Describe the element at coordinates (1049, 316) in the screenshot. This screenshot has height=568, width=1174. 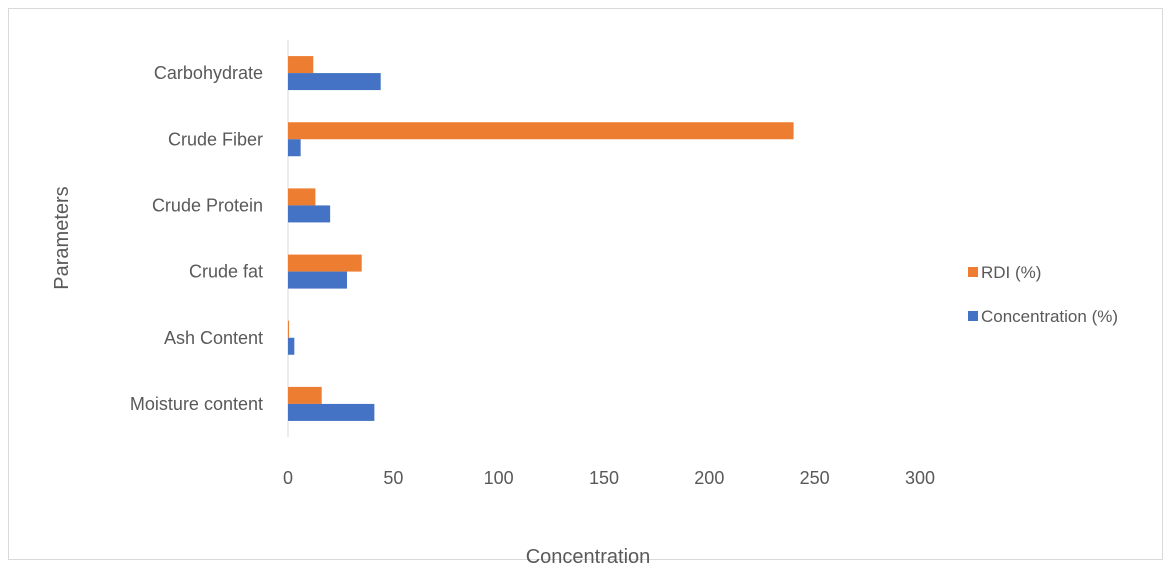
I see `legend-label-concentration: Concentration (%)` at that location.